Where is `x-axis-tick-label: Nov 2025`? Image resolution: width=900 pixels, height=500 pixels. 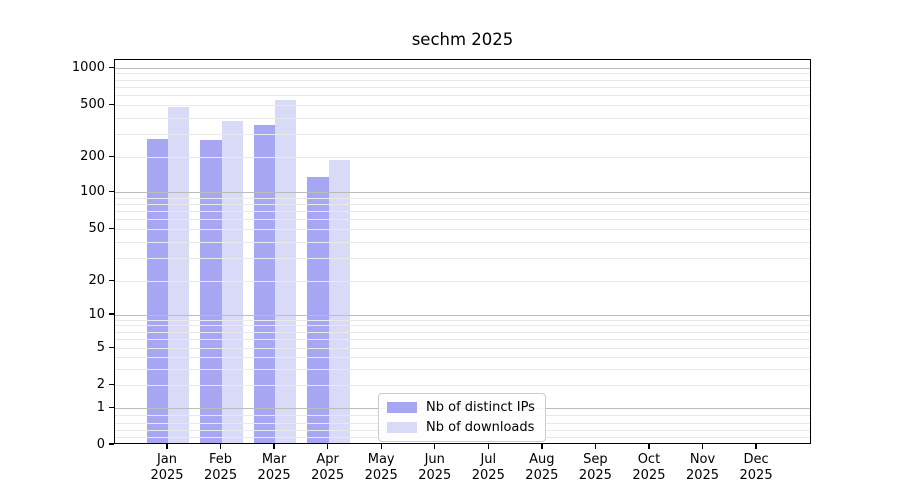 x-axis-tick-label: Nov 2025 is located at coordinates (702, 467).